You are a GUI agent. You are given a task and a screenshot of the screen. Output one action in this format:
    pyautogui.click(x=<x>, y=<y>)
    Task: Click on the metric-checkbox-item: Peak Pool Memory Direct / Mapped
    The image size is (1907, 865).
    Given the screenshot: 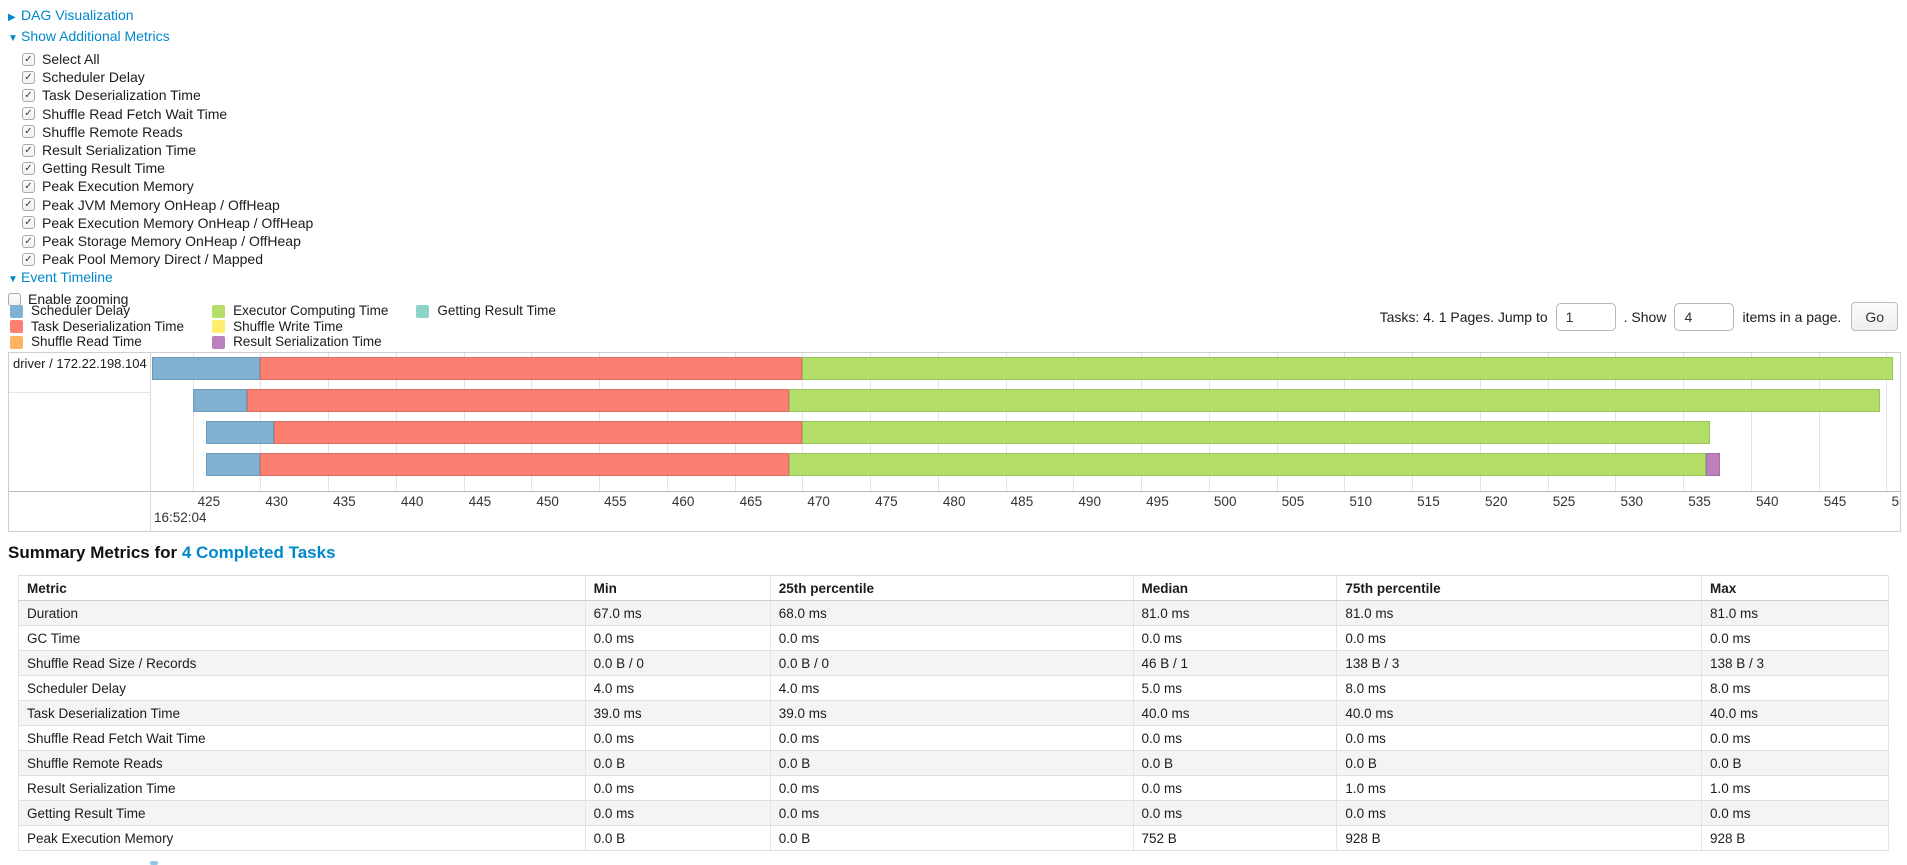 What is the action you would take?
    pyautogui.click(x=167, y=259)
    